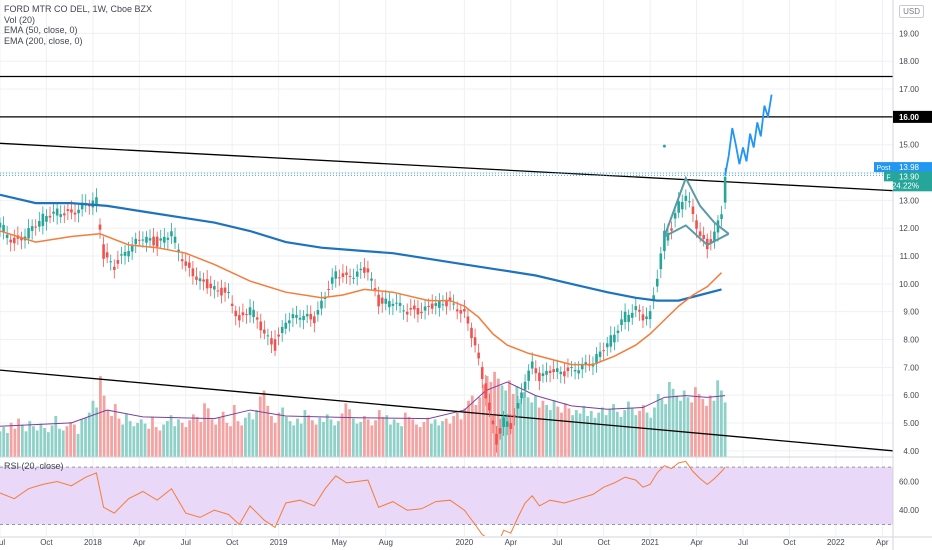 The image size is (932, 550). What do you see at coordinates (911, 451) in the screenshot?
I see `y-tick-label: 4.00` at bounding box center [911, 451].